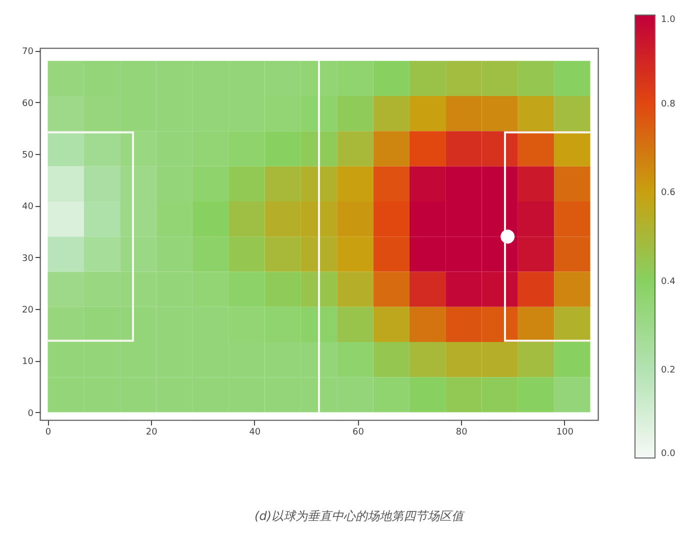 This screenshot has height=534, width=696. I want to click on y-tick-label: 70, so click(28, 52).